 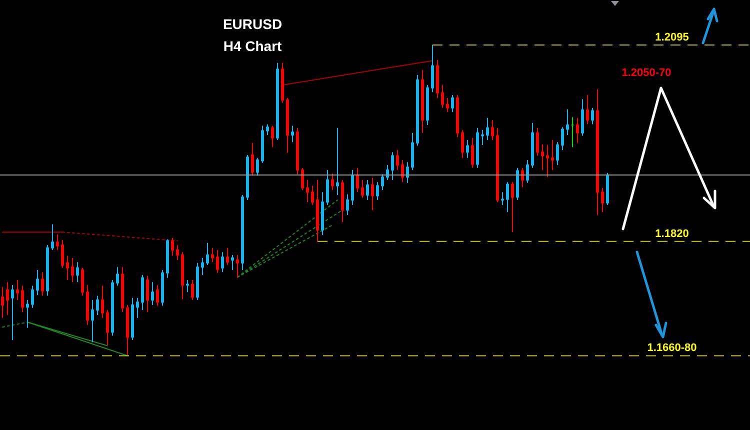 I want to click on annotation: 1.2050-70, so click(x=647, y=73).